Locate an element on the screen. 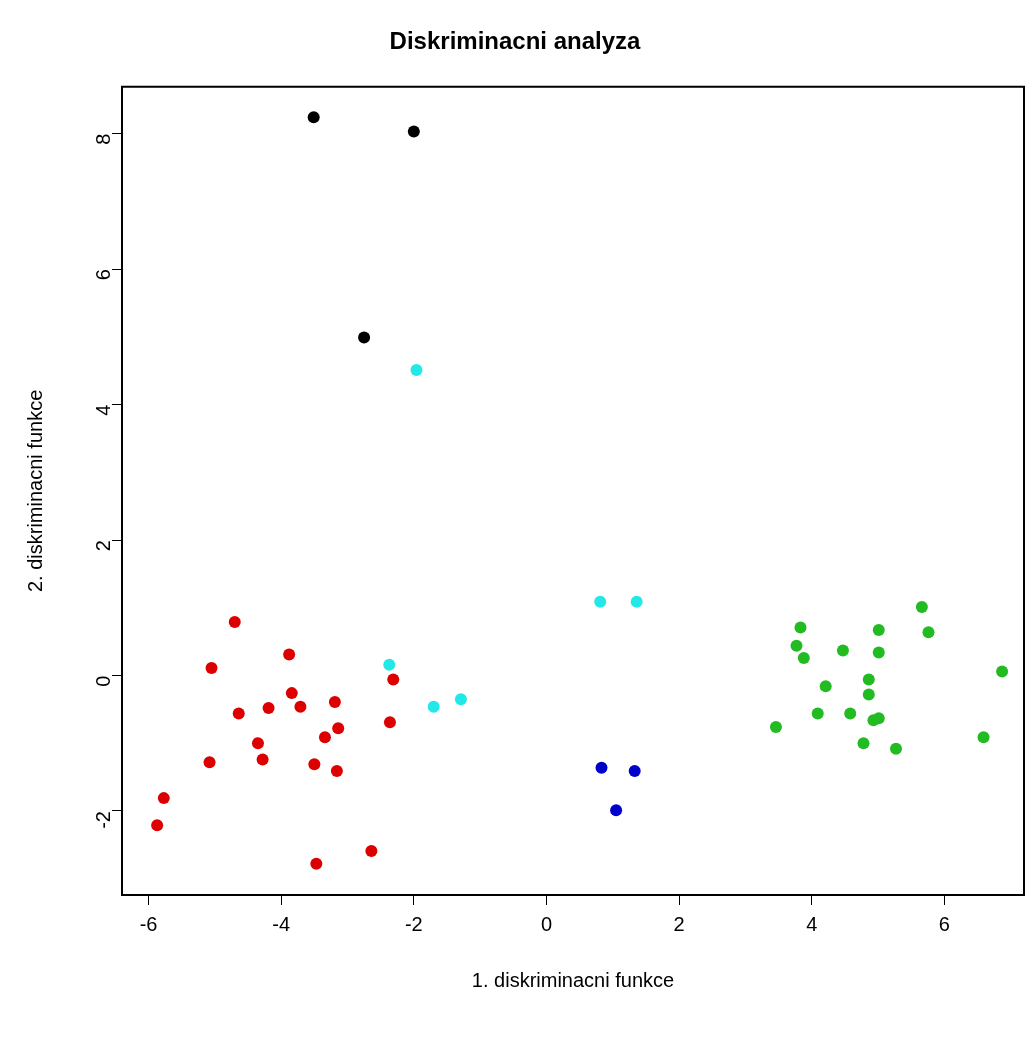 This screenshot has height=1037, width=1030. y-tick-label: 0 is located at coordinates (102, 681).